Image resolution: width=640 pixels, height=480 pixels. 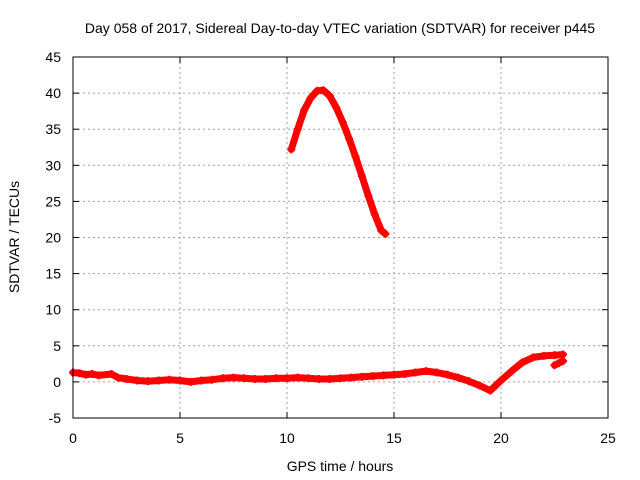 What do you see at coordinates (287, 438) in the screenshot?
I see `x-tick-label: 10` at bounding box center [287, 438].